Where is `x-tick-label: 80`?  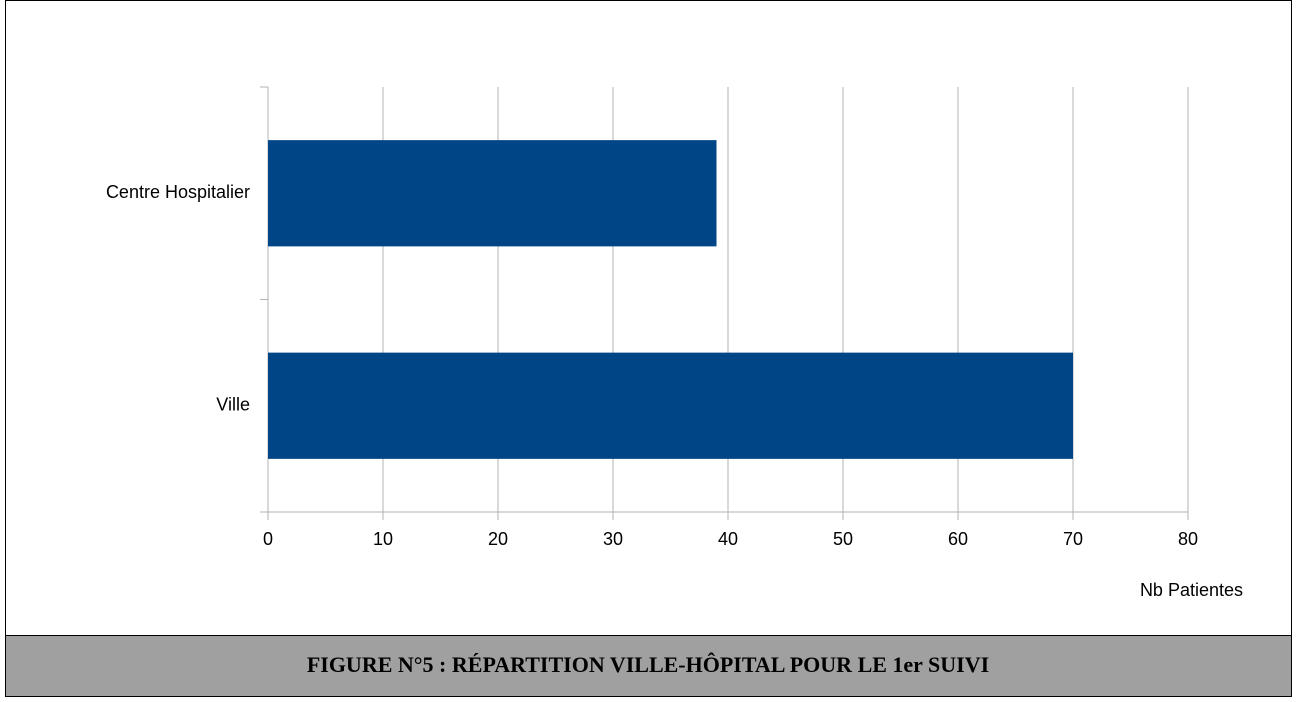
x-tick-label: 80 is located at coordinates (1188, 539).